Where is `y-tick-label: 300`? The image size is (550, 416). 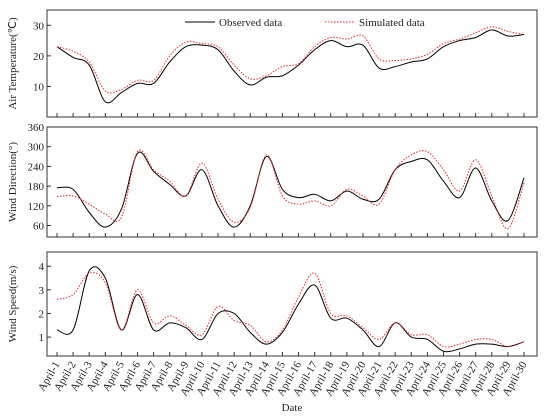 y-tick-label: 300 is located at coordinates (36, 148).